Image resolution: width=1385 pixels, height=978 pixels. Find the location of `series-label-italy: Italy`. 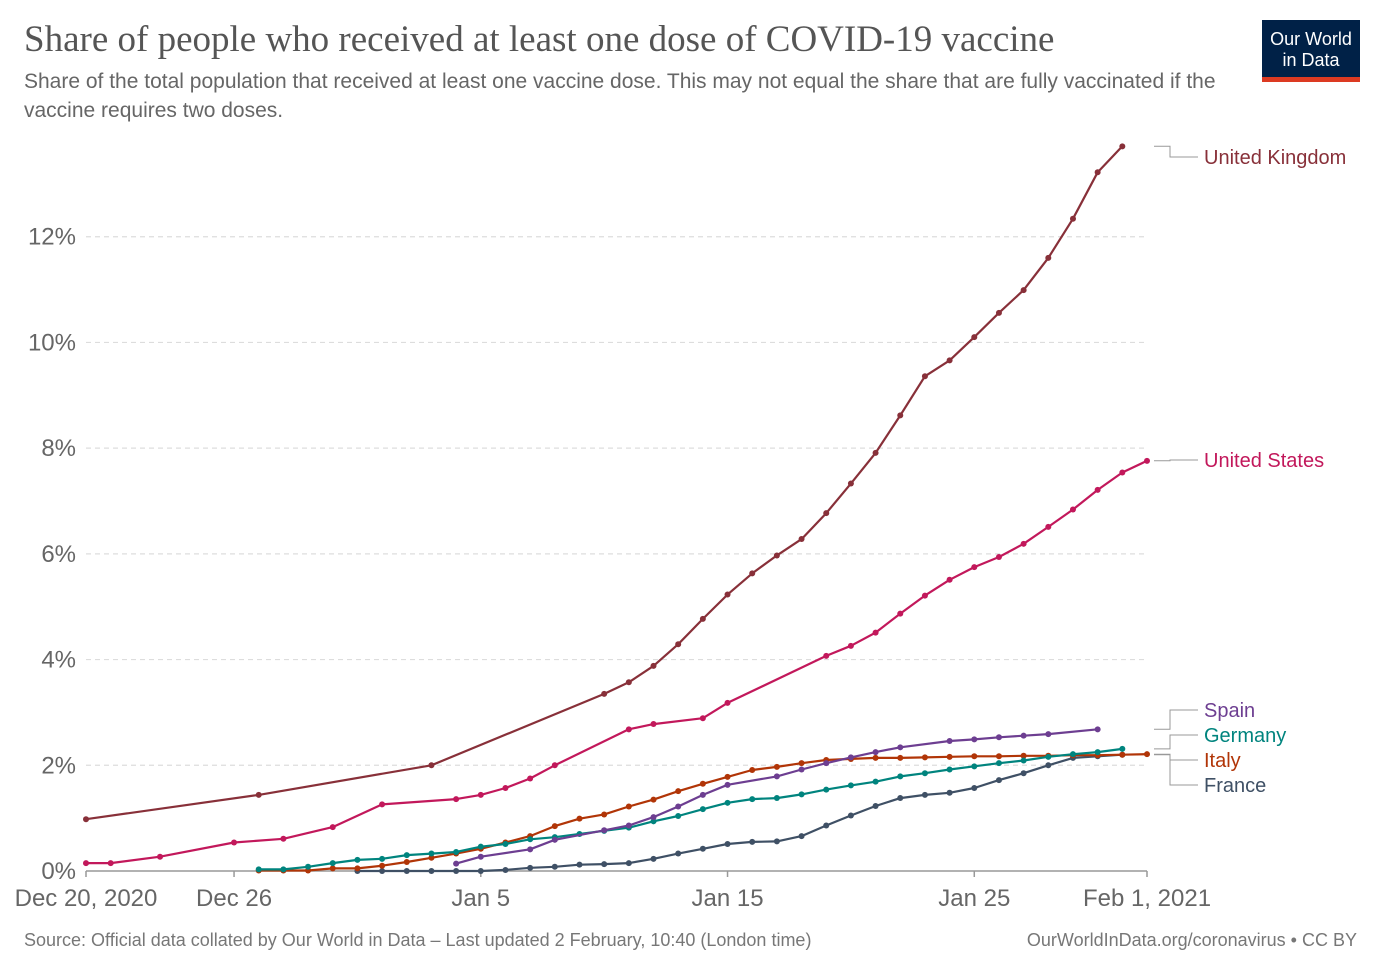

series-label-italy: Italy is located at coordinates (1222, 761).